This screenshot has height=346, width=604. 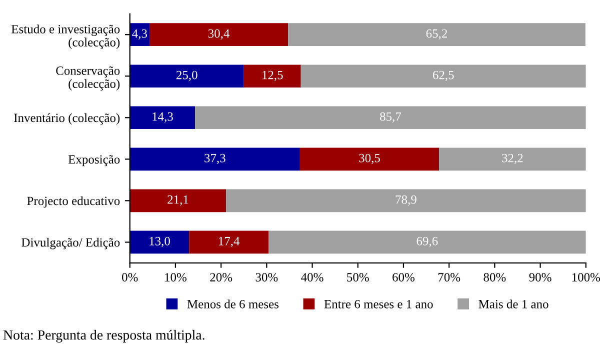 I want to click on data-label: 12,5, so click(x=272, y=76).